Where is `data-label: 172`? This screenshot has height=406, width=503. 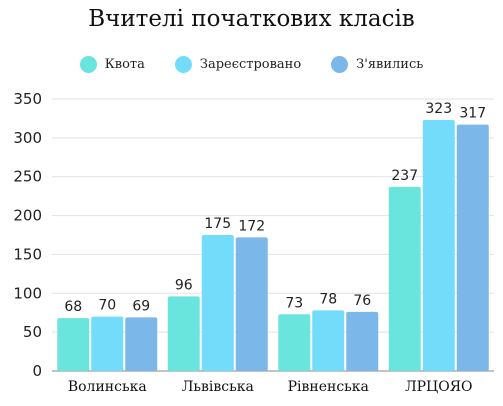 data-label: 172 is located at coordinates (251, 226).